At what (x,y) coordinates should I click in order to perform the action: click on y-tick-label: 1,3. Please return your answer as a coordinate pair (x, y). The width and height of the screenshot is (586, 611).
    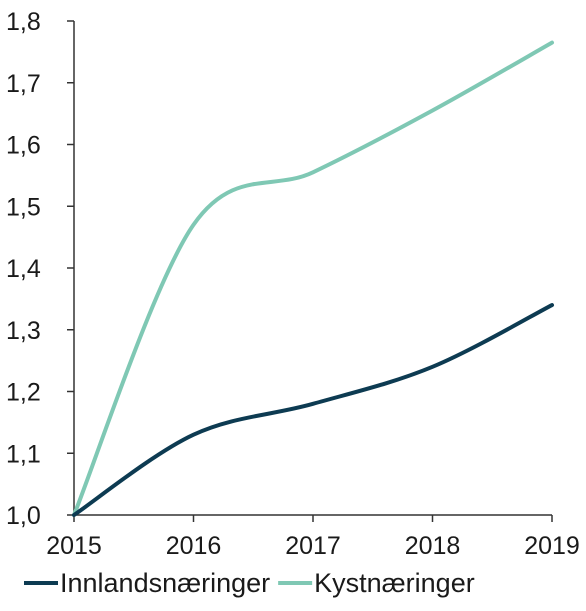
    Looking at the image, I should click on (23, 331).